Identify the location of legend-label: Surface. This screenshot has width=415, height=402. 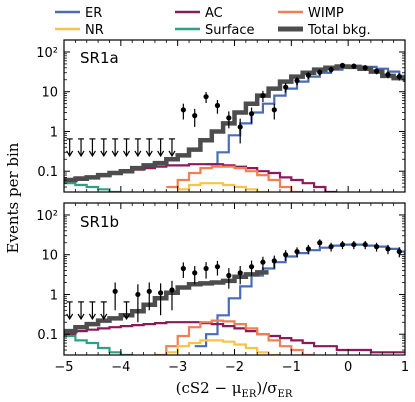
(230, 30).